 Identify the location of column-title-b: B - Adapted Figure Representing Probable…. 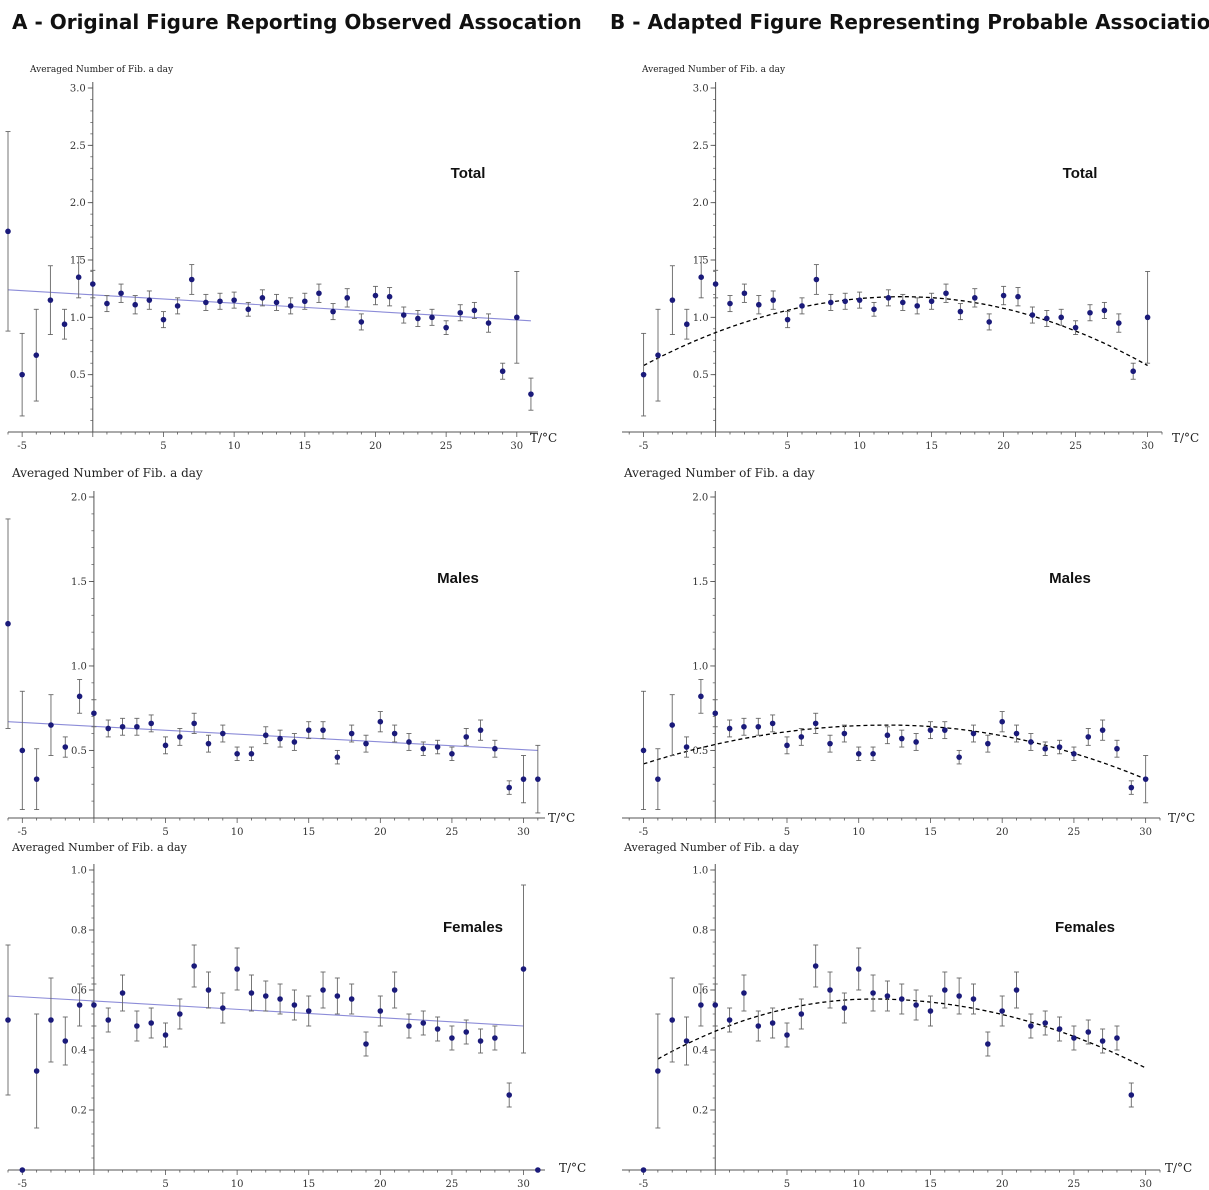
(909, 22).